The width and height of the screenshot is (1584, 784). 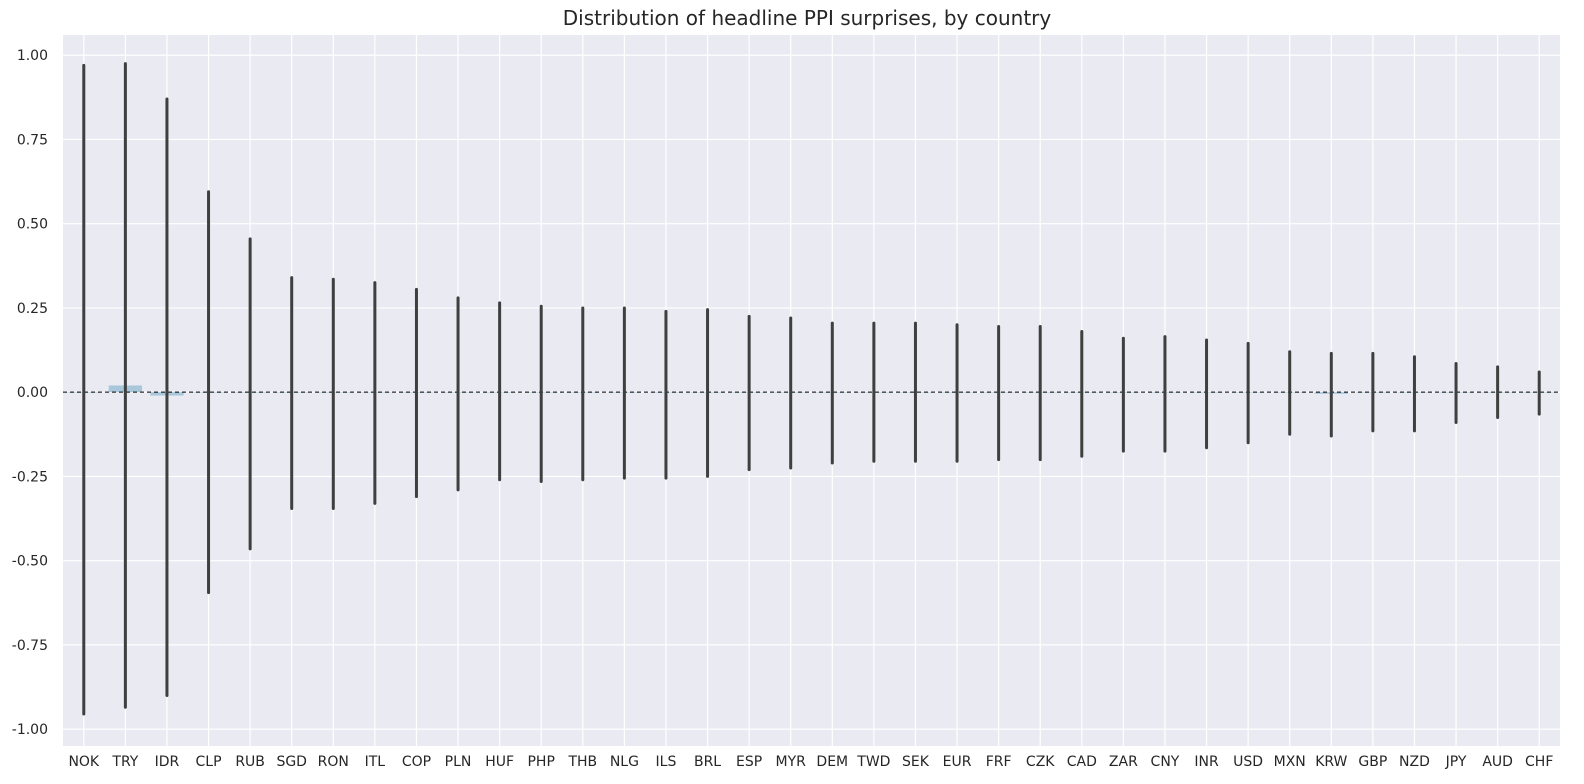 What do you see at coordinates (1290, 762) in the screenshot?
I see `x-tick-label: MXN` at bounding box center [1290, 762].